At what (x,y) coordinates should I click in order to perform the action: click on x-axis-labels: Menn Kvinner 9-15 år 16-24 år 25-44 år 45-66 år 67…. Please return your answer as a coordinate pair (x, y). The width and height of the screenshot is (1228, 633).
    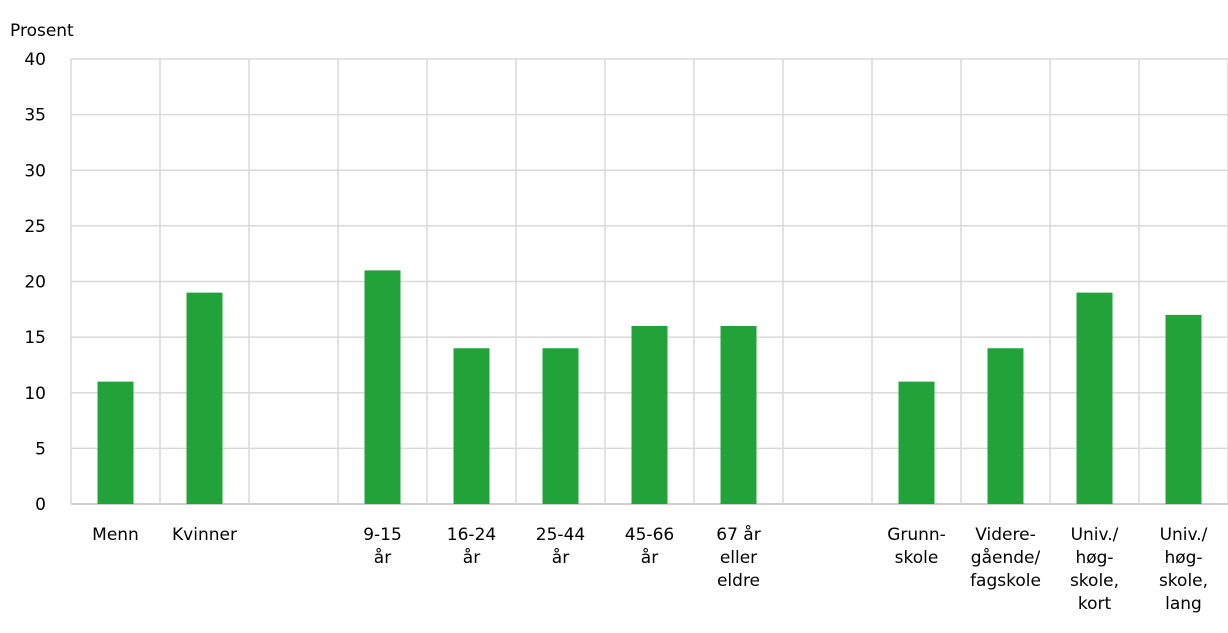
    Looking at the image, I should click on (650, 569).